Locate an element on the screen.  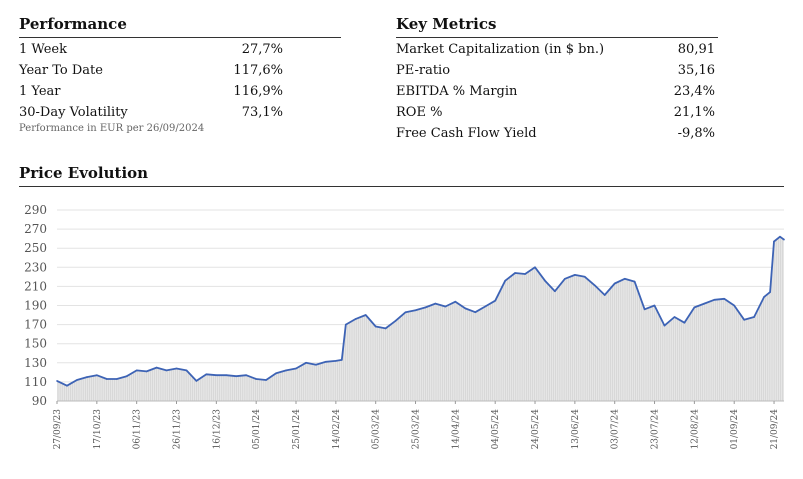
x-tick-label: 03/07/24 is located at coordinates (616, 429).